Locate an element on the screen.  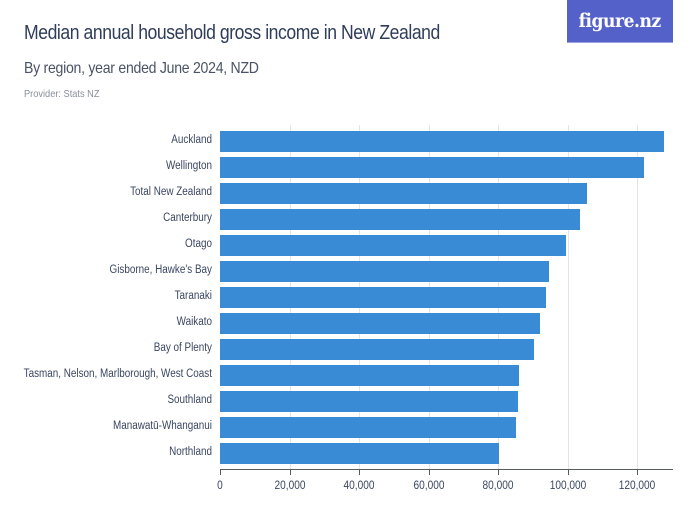
category-label: Southland is located at coordinates (189, 400).